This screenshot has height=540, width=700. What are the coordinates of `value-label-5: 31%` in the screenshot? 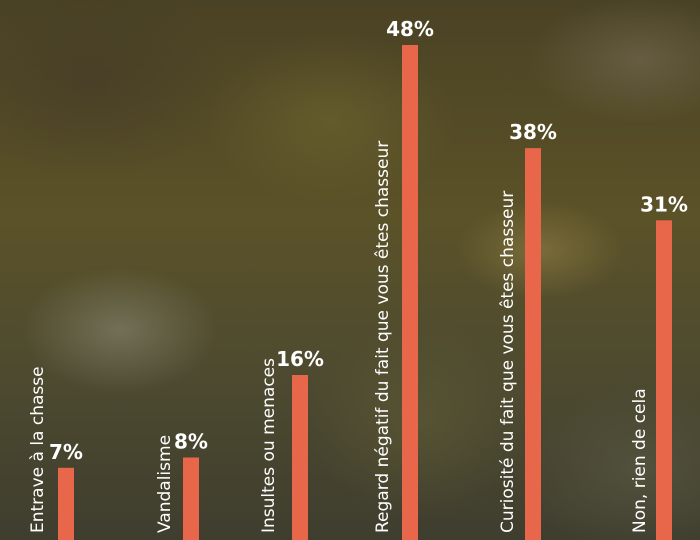 It's located at (664, 204).